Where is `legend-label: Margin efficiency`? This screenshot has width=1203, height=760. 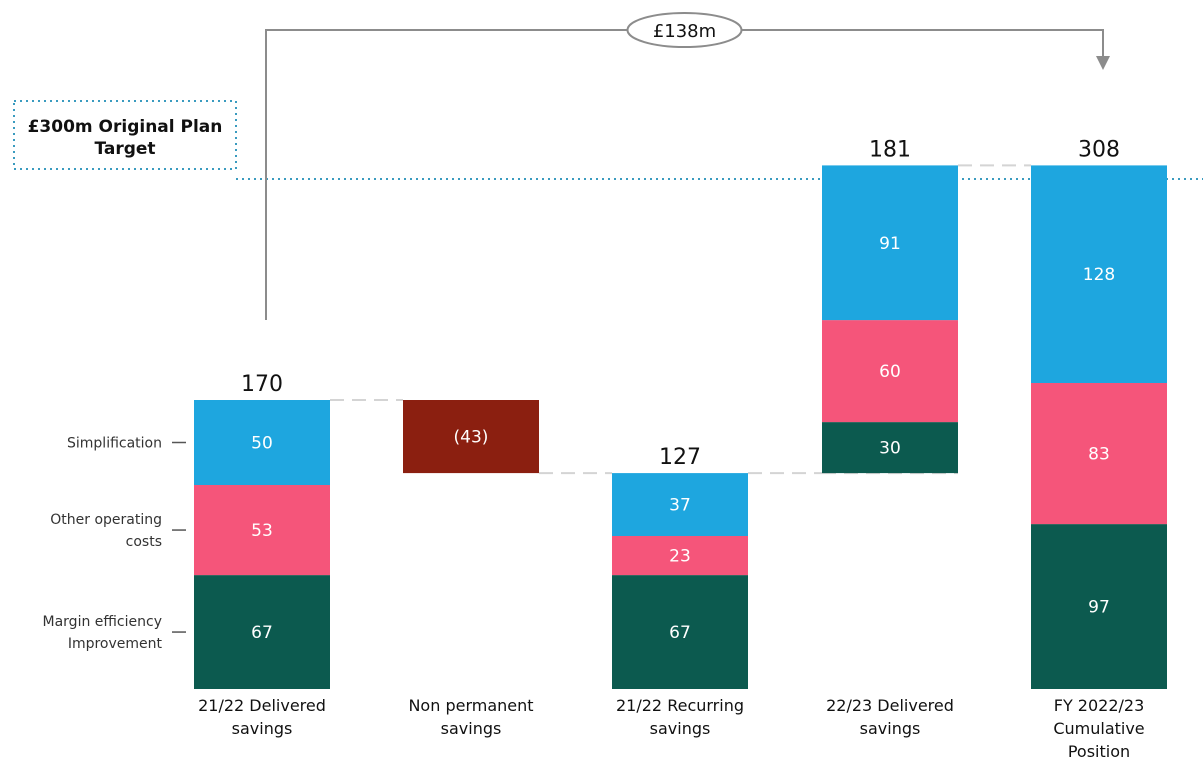
legend-label: Margin efficiency is located at coordinates (102, 622).